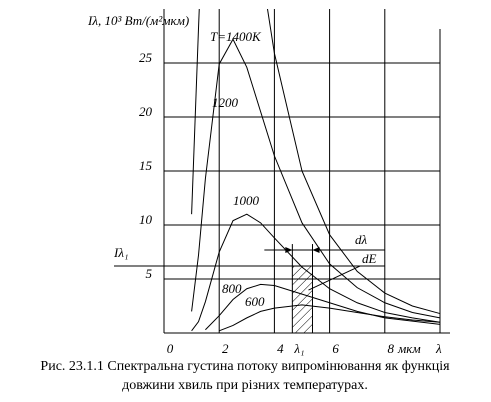 The width and height of the screenshot is (491, 402). Describe the element at coordinates (246, 200) in the screenshot. I see `curve-label: 1000` at that location.